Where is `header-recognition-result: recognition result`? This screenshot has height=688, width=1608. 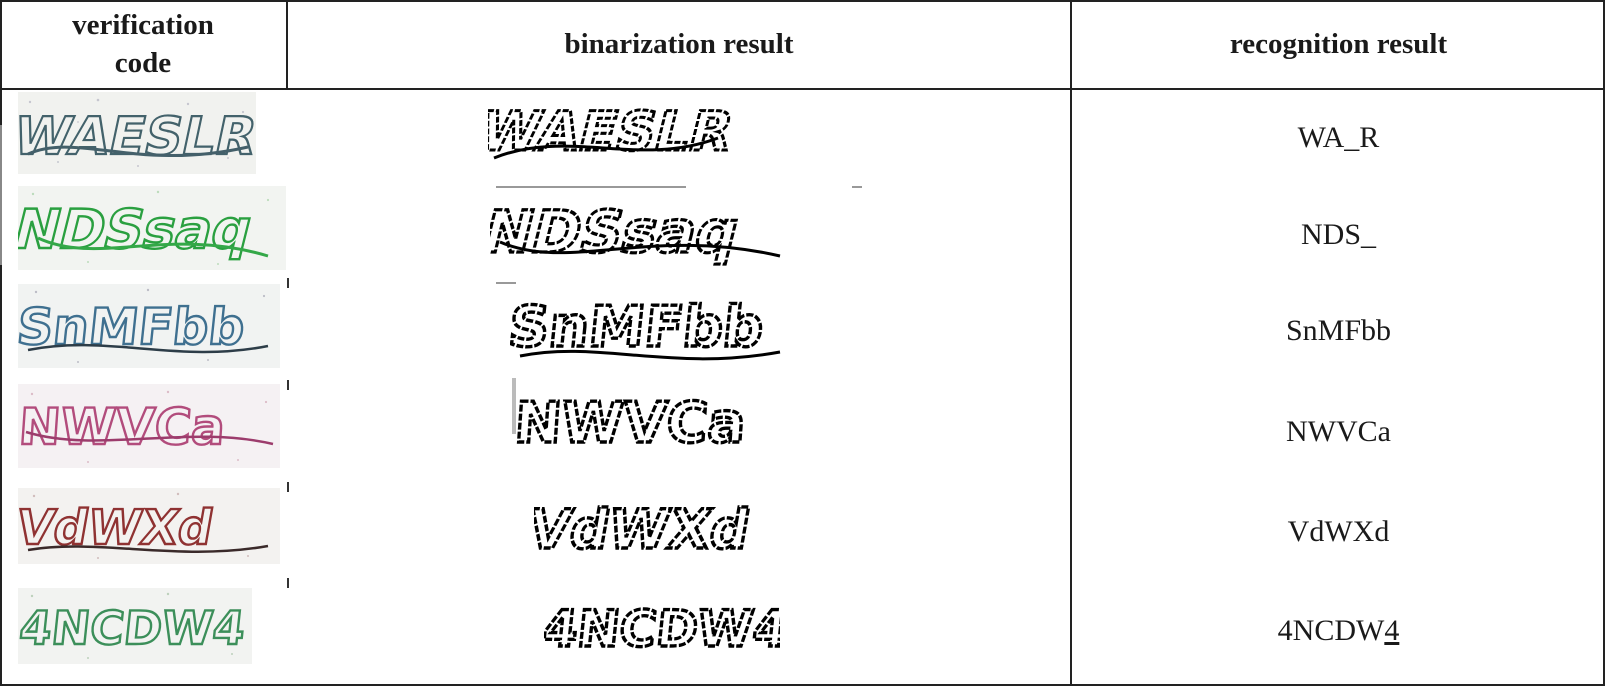
header-recognition-result: recognition result is located at coordinates (1338, 44).